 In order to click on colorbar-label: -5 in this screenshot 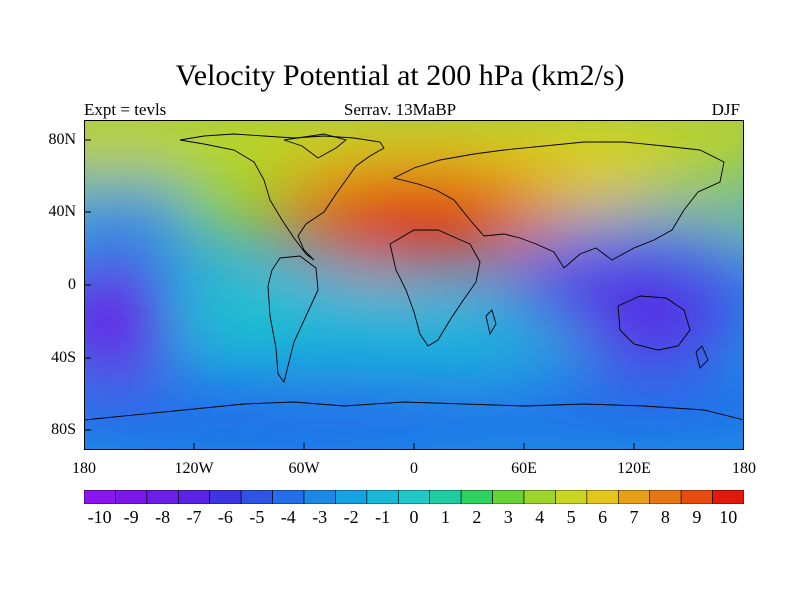, I will do `click(257, 517)`.